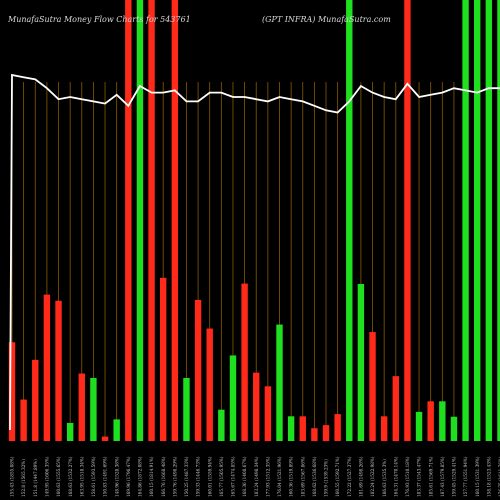 Image resolution: width=500 pixels, height=500 pixels. I want to click on x-tick-label: 160.55 (1592.71%), so click(337, 476).